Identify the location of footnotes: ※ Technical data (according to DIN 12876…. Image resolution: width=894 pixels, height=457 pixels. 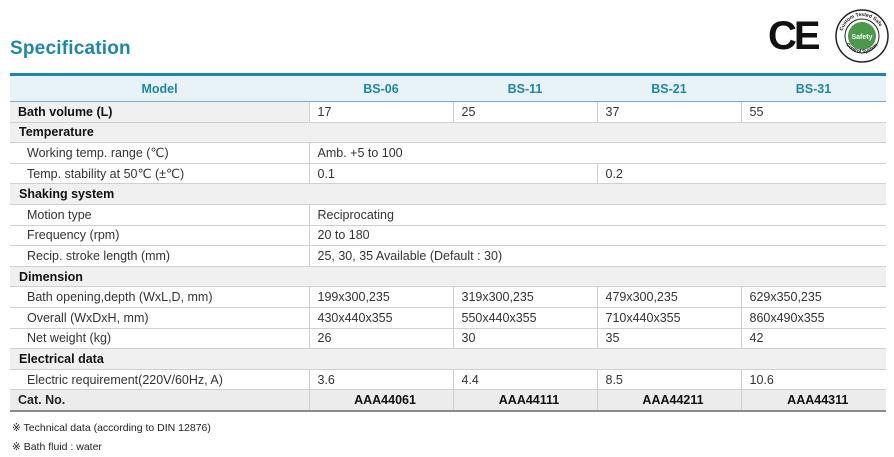
(111, 438).